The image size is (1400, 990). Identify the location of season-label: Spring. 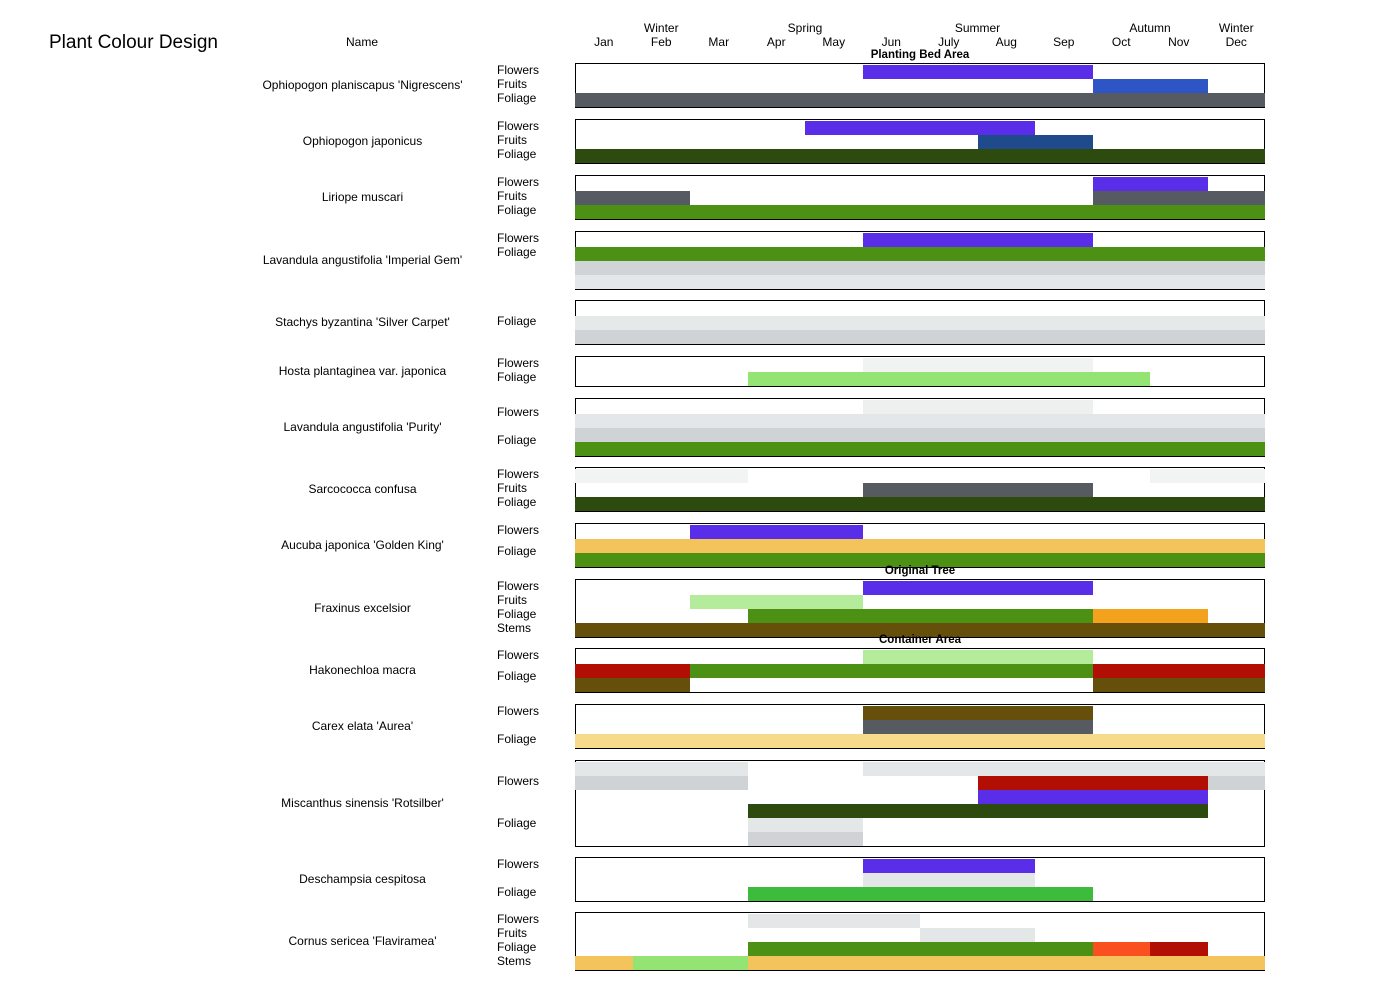
(805, 28).